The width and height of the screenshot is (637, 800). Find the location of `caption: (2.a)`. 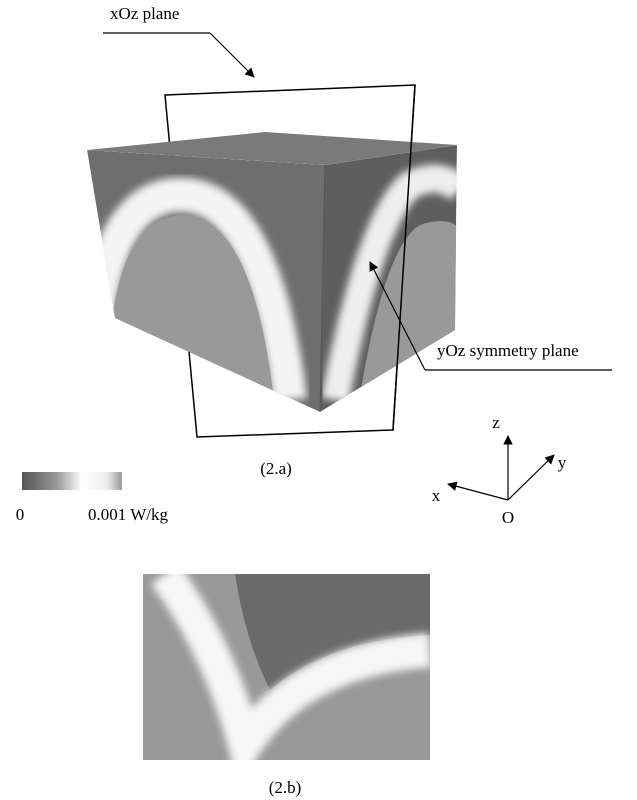

caption: (2.a) is located at coordinates (276, 468).